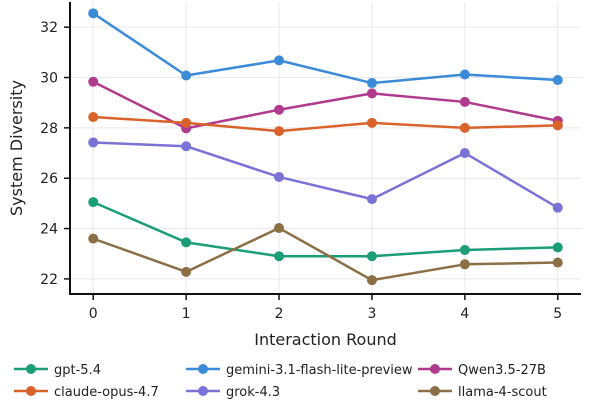  I want to click on legend-item-5: llama-4-scout, so click(482, 392).